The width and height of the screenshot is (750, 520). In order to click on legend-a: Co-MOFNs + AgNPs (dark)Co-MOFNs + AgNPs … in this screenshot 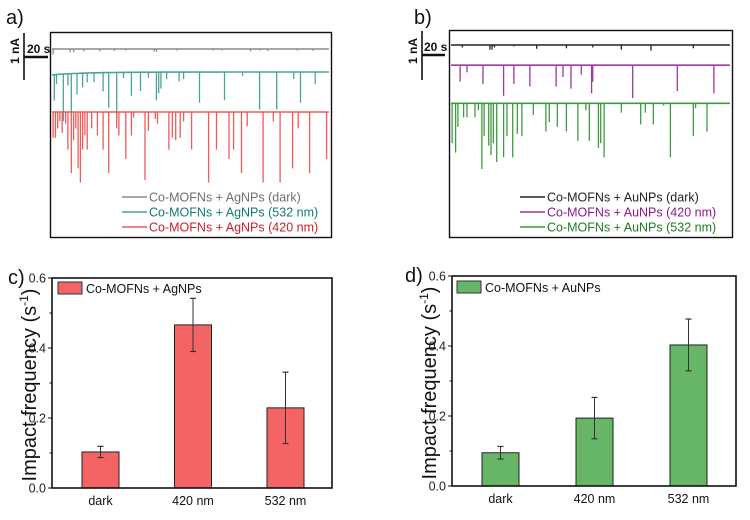, I will do `click(220, 213)`.